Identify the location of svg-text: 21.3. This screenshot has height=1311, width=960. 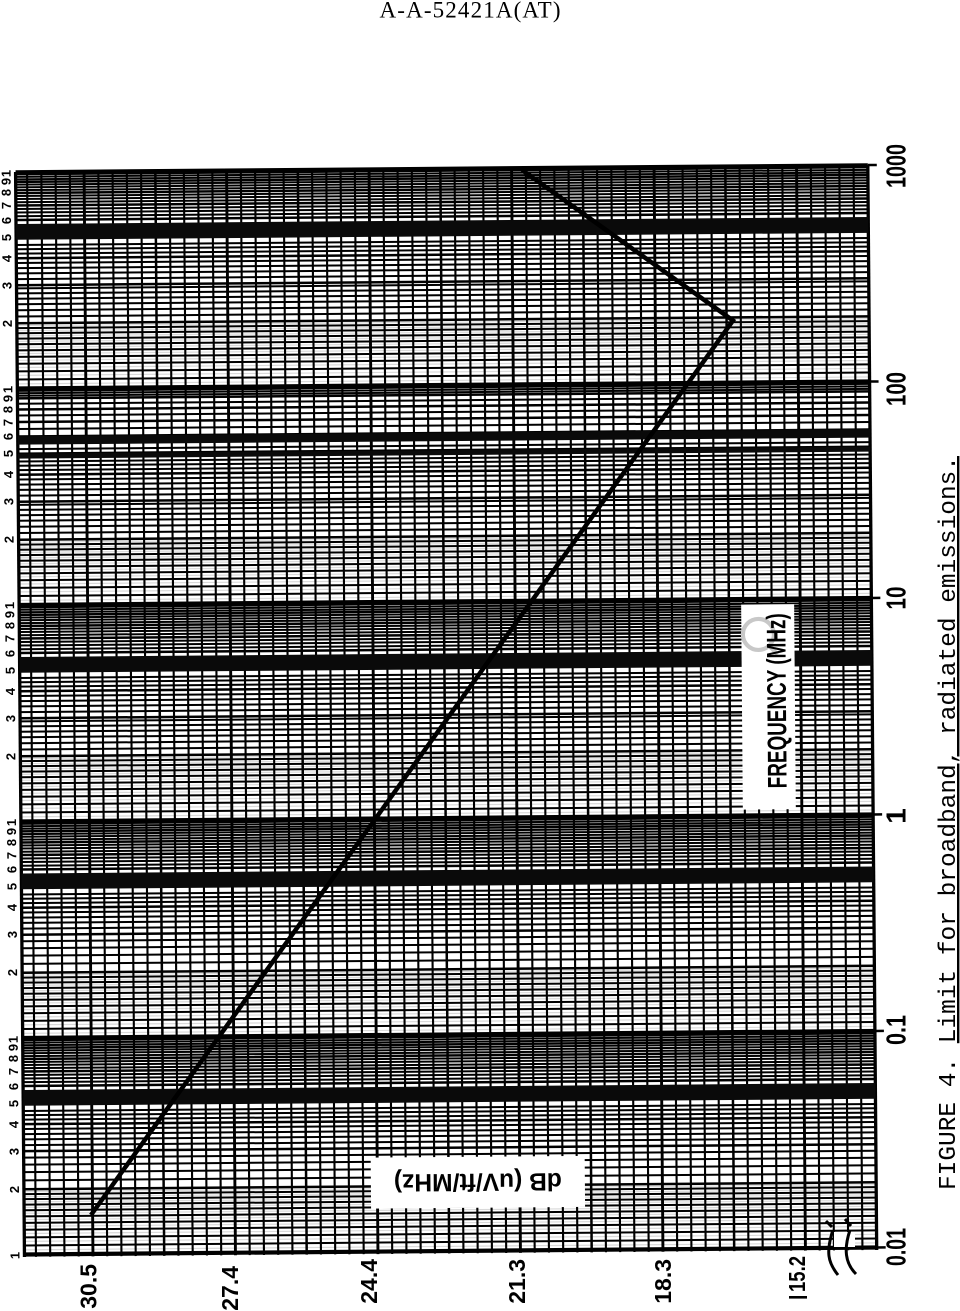
(517, 1281).